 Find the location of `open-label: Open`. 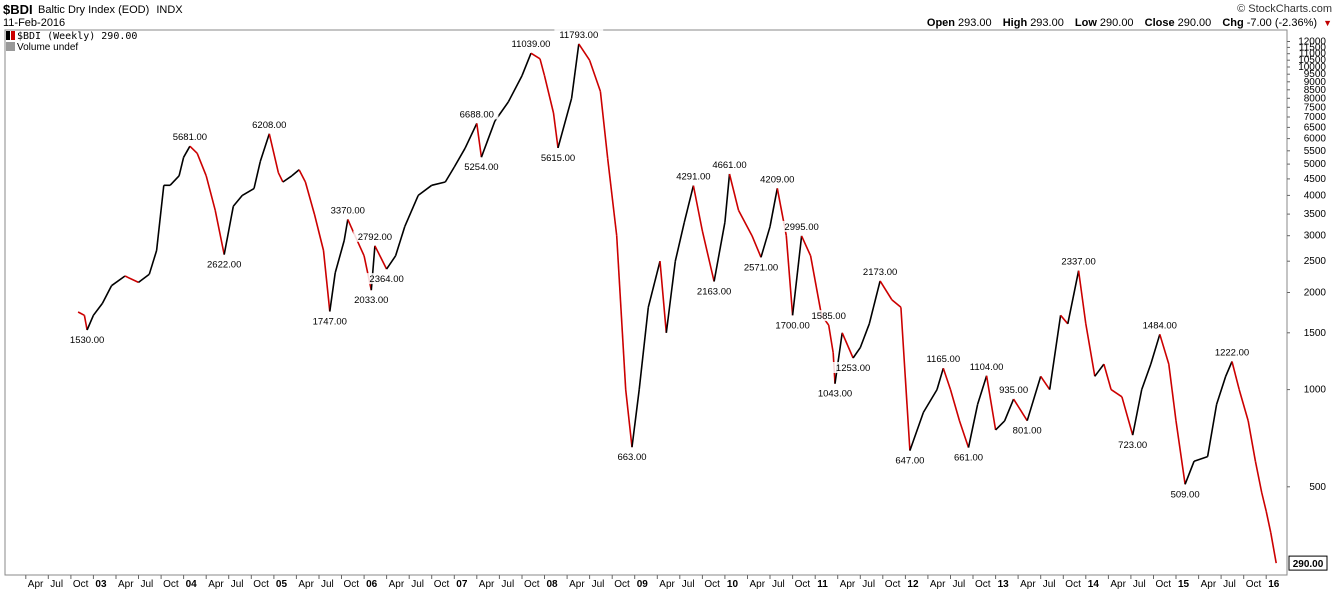

open-label: Open is located at coordinates (941, 23).